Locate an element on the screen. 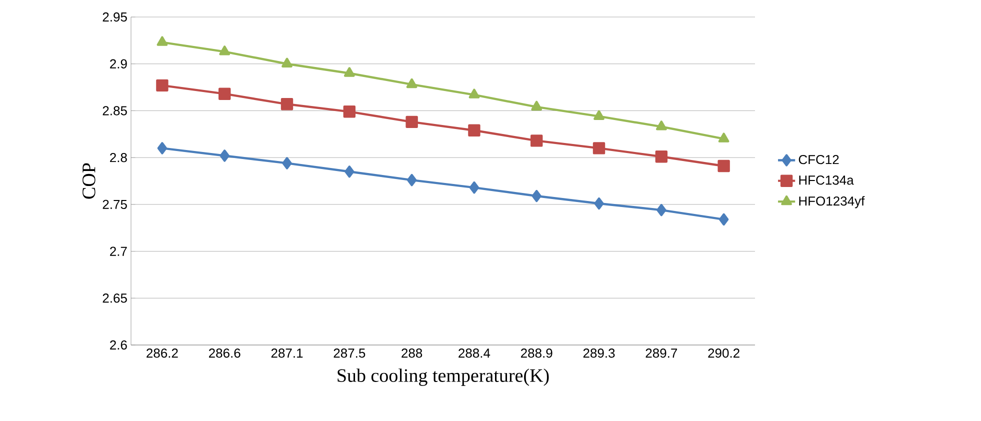 The height and width of the screenshot is (421, 981). y-axis-title: COP is located at coordinates (89, 181).